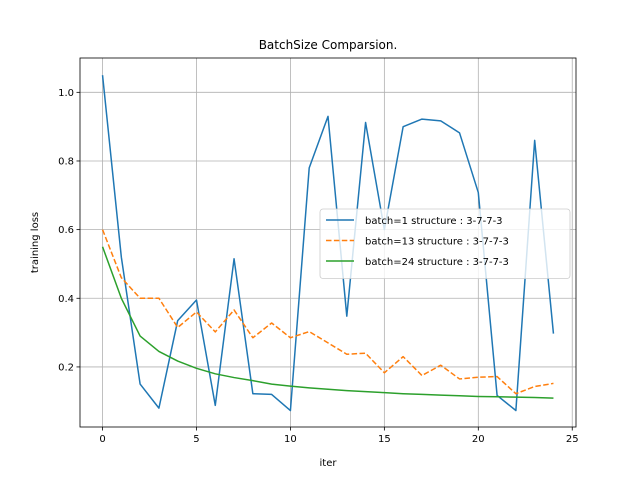 This screenshot has height=480, width=640. Describe the element at coordinates (328, 45) in the screenshot. I see `chart-title: BatchSize Comparsion.` at that location.